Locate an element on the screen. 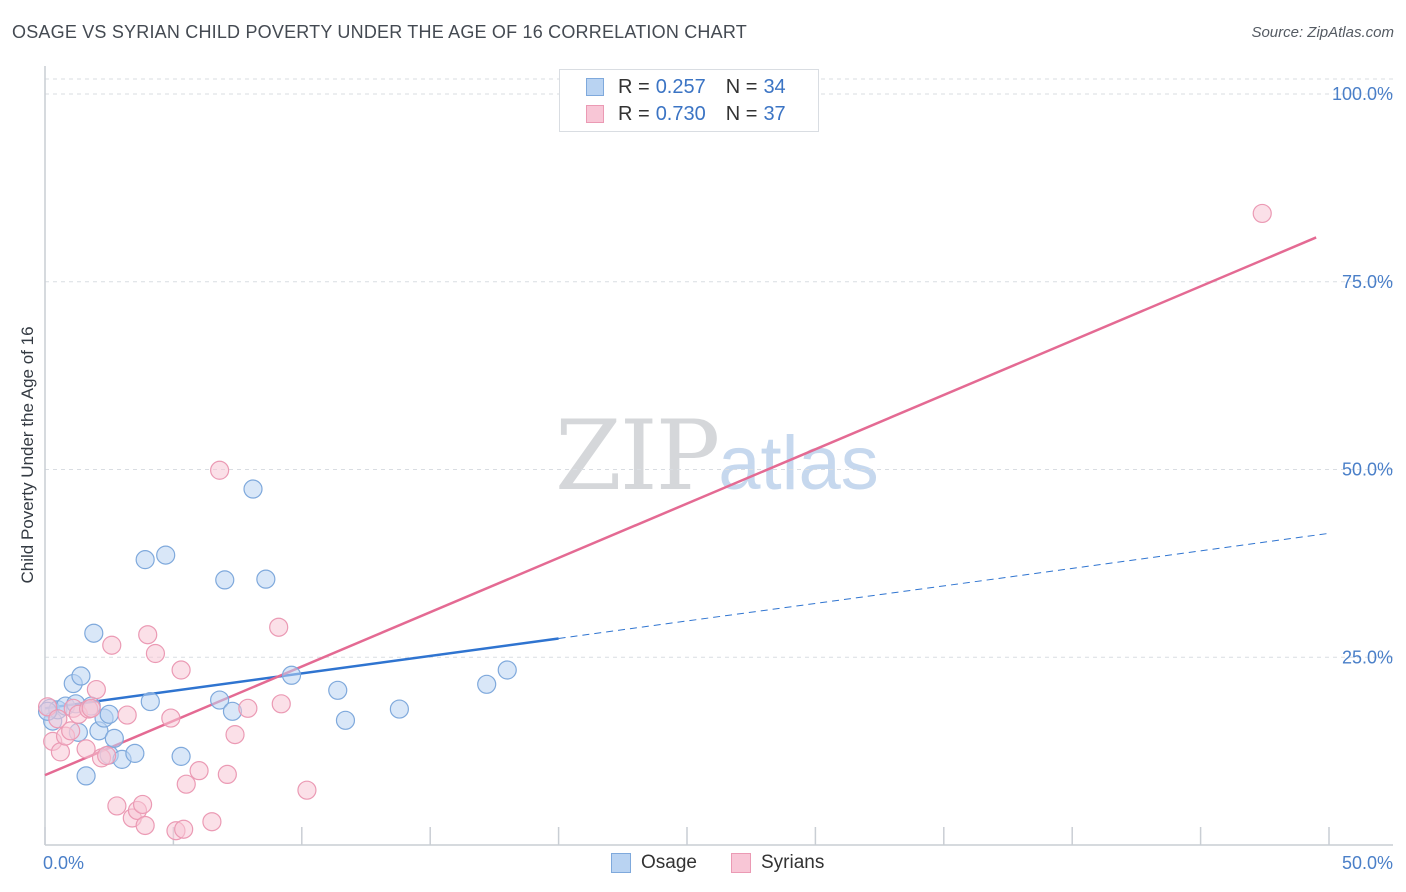  legend-row-syrians: R = 0.730 N = 37 is located at coordinates (686, 114).